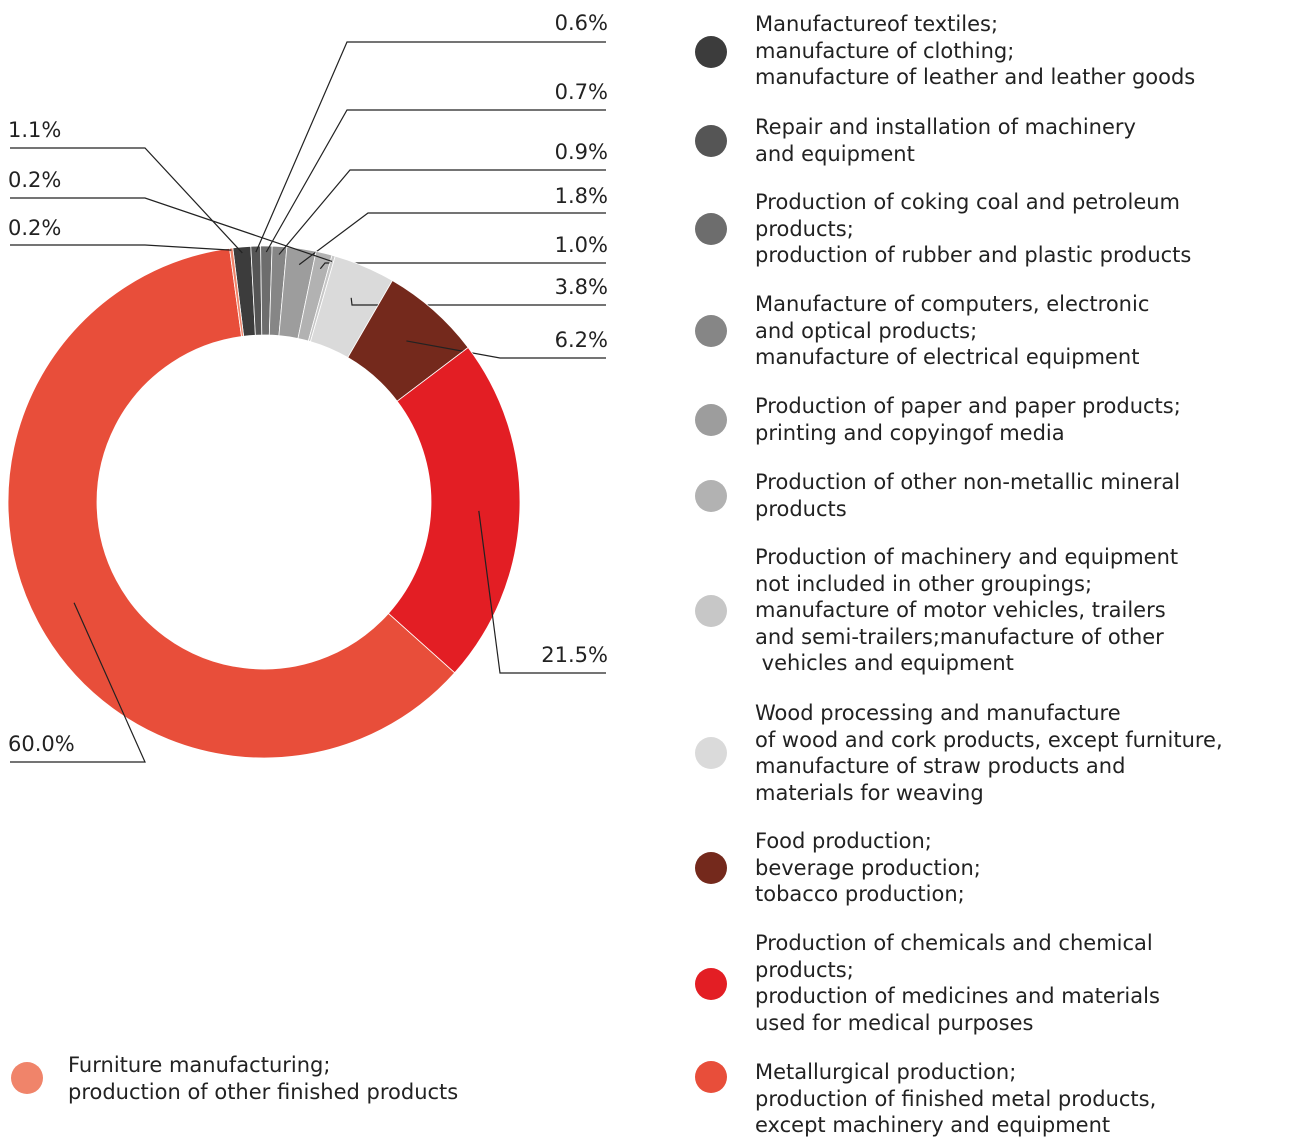  Describe the element at coordinates (581, 245) in the screenshot. I see `value-label: 1.0%` at that location.